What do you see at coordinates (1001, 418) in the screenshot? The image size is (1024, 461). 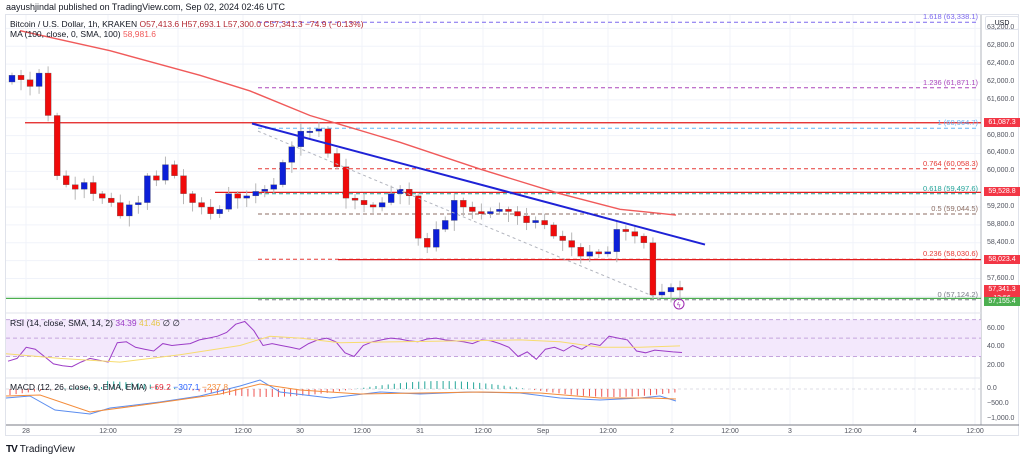 I see `macd-tick: −1,000.0` at bounding box center [1001, 418].